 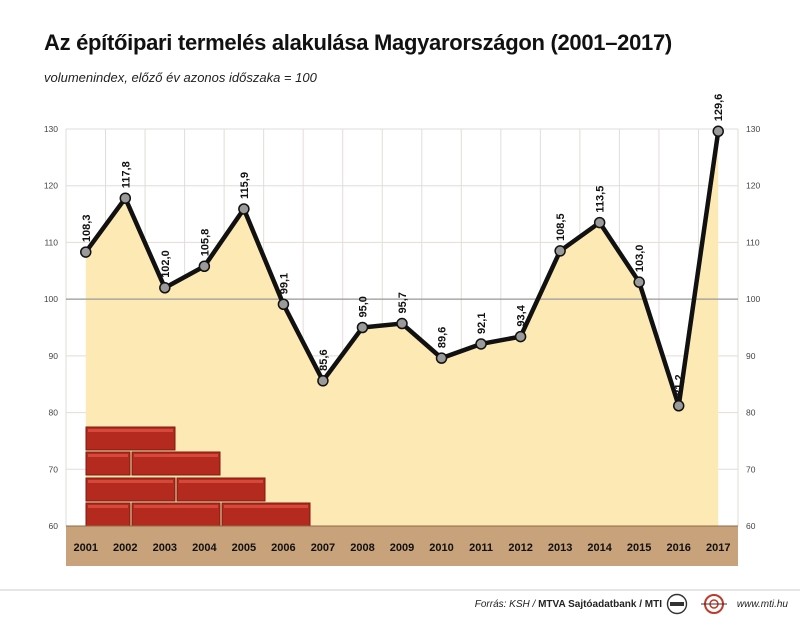 I want to click on x-tick-label: 2012, so click(x=520, y=548).